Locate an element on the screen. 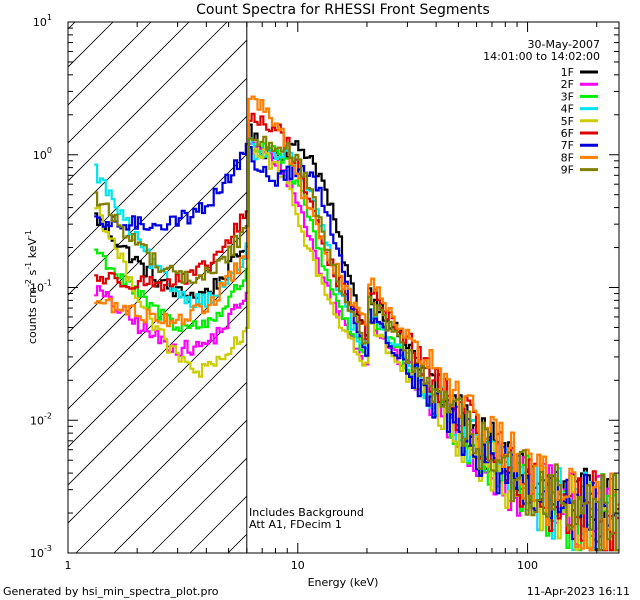 The width and height of the screenshot is (640, 600). legend-label: 4F is located at coordinates (567, 109).